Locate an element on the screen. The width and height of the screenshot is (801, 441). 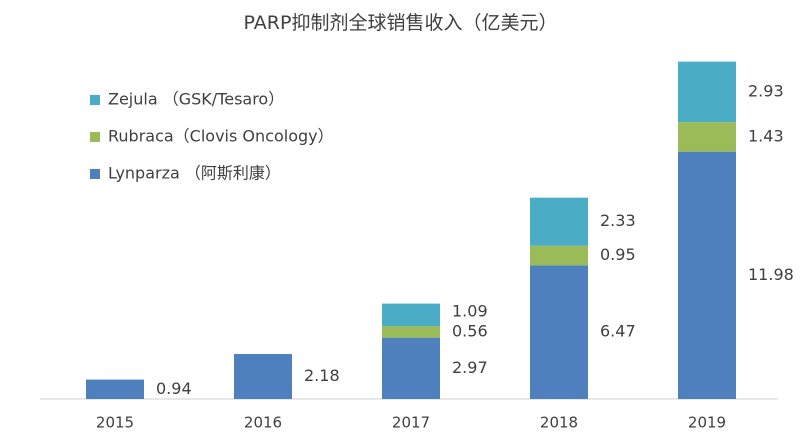
x-tick-label: 2018 is located at coordinates (559, 423).